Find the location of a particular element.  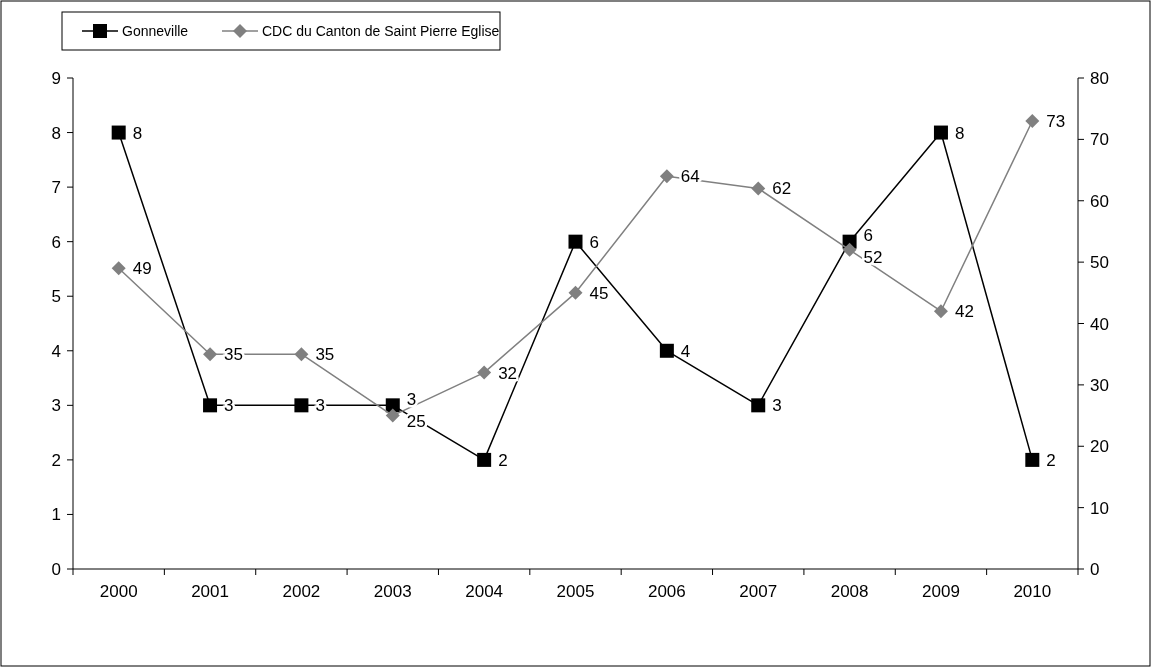

legend-label: Gonneville is located at coordinates (155, 31).